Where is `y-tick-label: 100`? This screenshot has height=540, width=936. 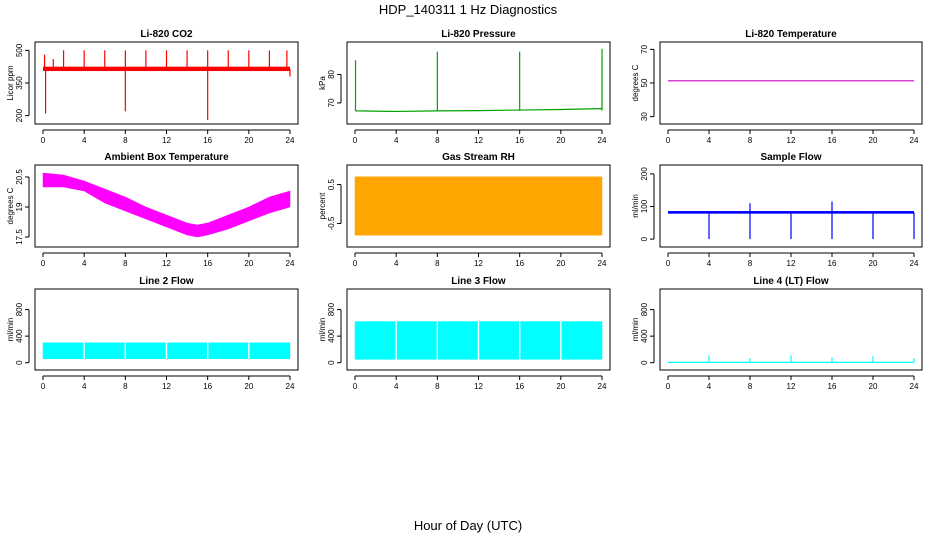 y-tick-label: 100 is located at coordinates (644, 206).